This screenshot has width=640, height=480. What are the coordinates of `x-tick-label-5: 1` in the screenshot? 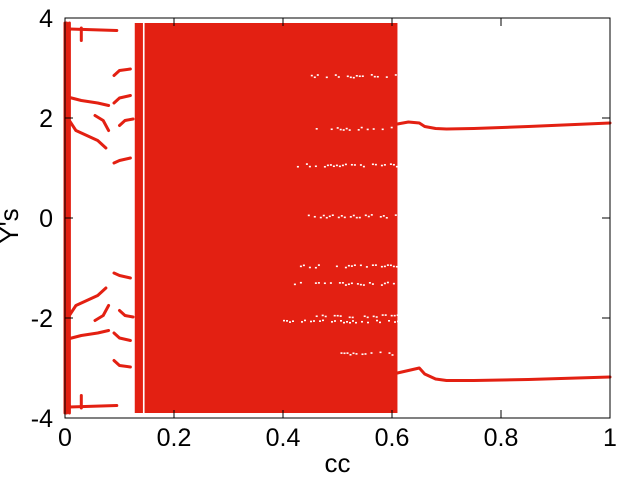 It's located at (610, 438).